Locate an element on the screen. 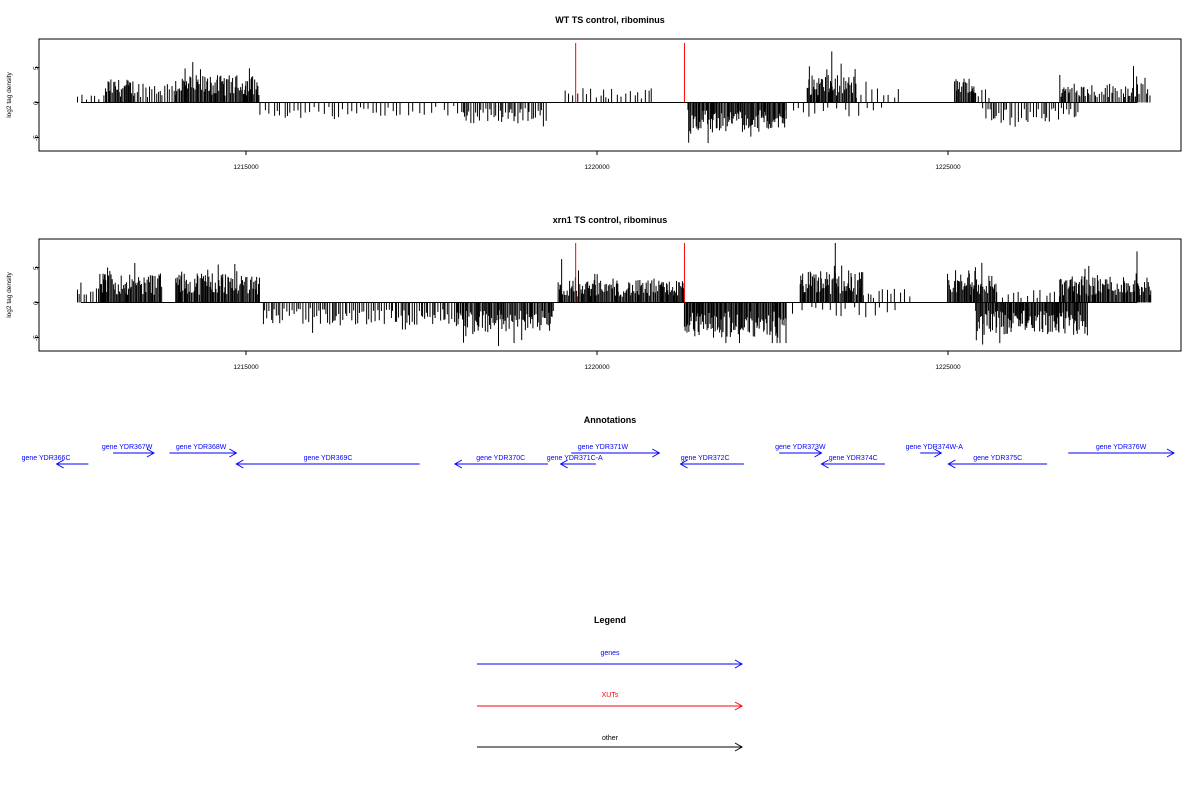 This screenshot has width=1200, height=800. legend-label-genes: genes is located at coordinates (610, 653).